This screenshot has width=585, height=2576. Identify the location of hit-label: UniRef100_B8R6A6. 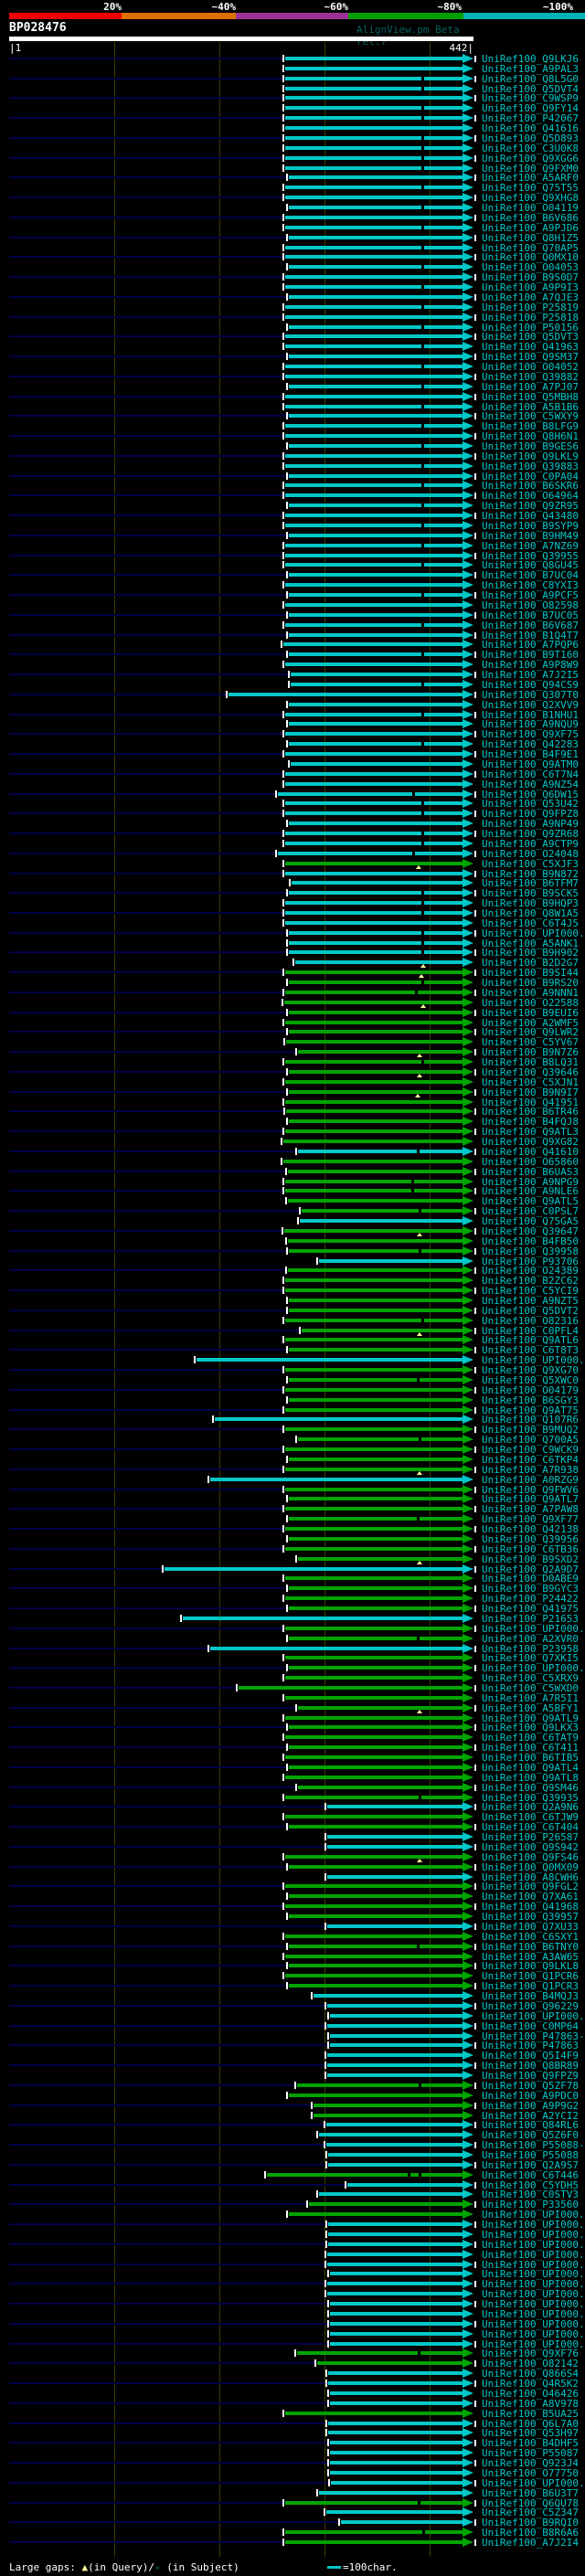
(531, 2533).